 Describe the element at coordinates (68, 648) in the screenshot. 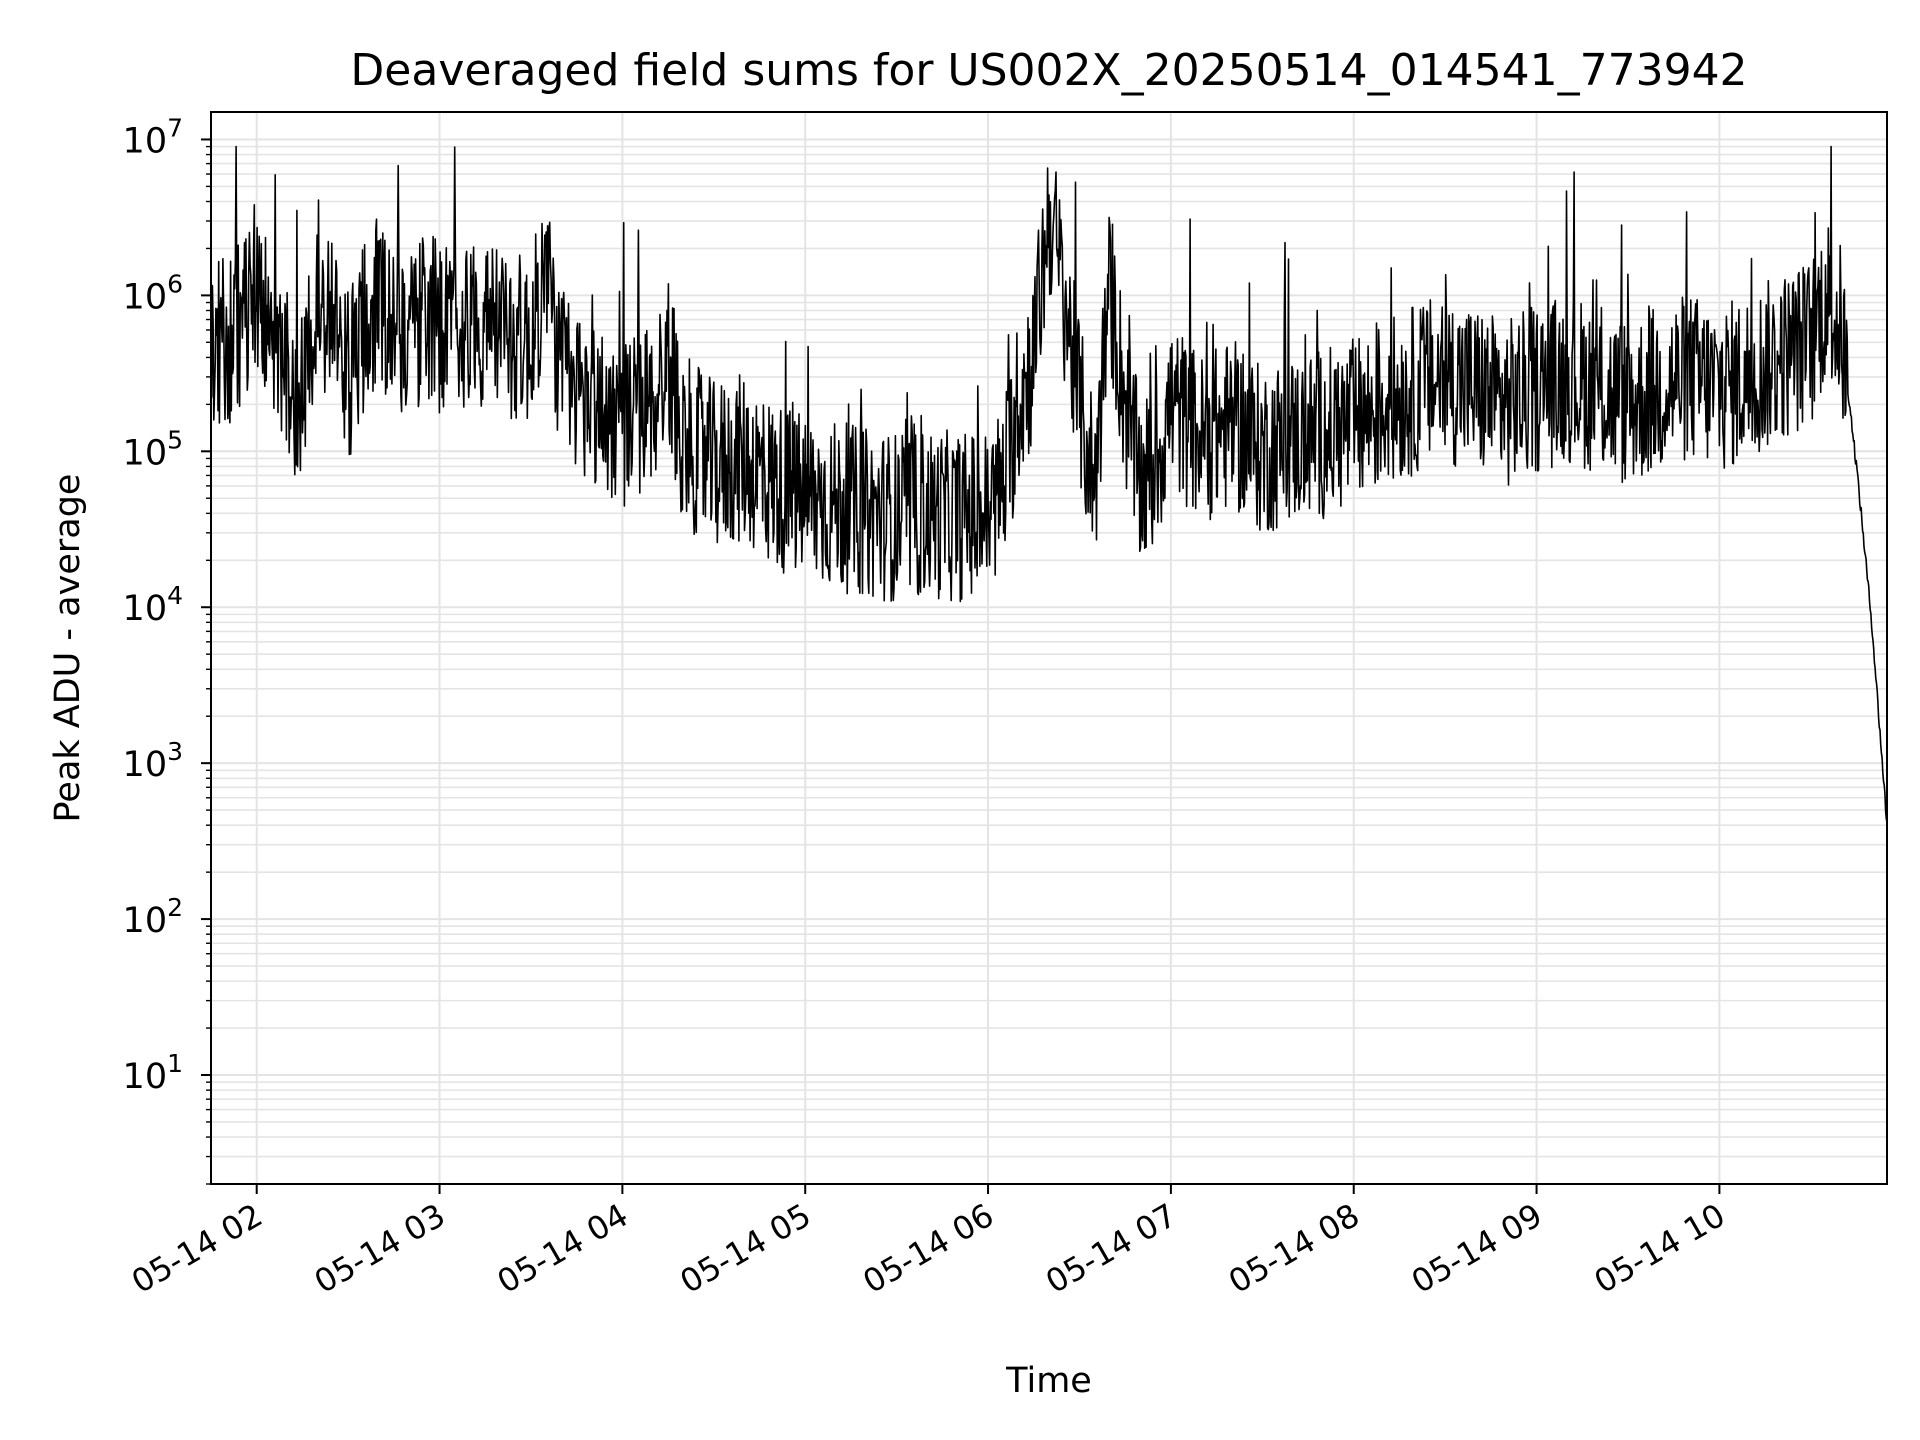

I see `y-axis-label: Peak ADU - average` at that location.